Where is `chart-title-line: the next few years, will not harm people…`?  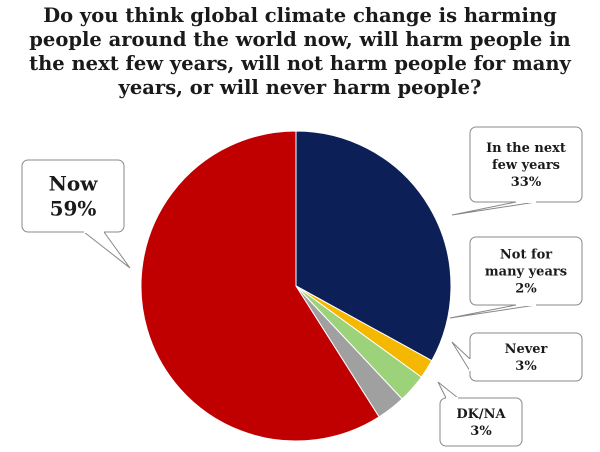 chart-title-line: the next few years, will not harm people… is located at coordinates (300, 63).